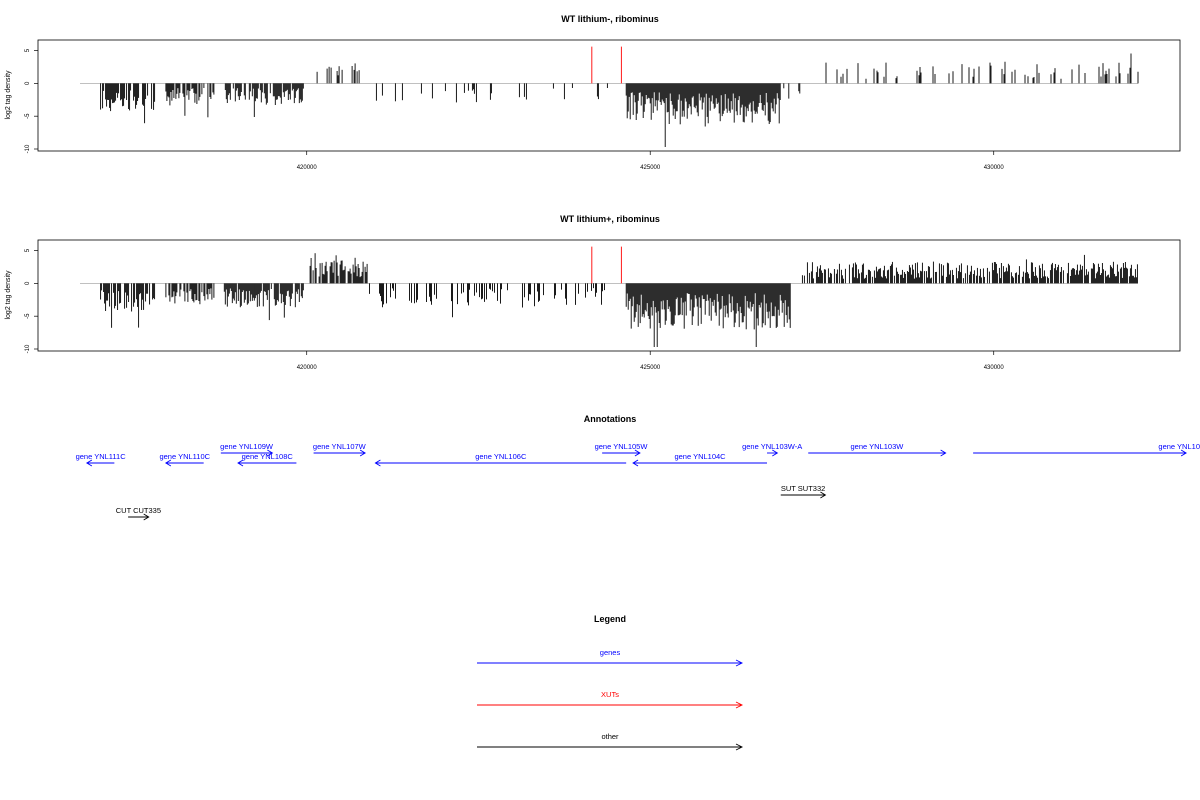  What do you see at coordinates (610, 619) in the screenshot?
I see `legend-title: Legend` at bounding box center [610, 619].